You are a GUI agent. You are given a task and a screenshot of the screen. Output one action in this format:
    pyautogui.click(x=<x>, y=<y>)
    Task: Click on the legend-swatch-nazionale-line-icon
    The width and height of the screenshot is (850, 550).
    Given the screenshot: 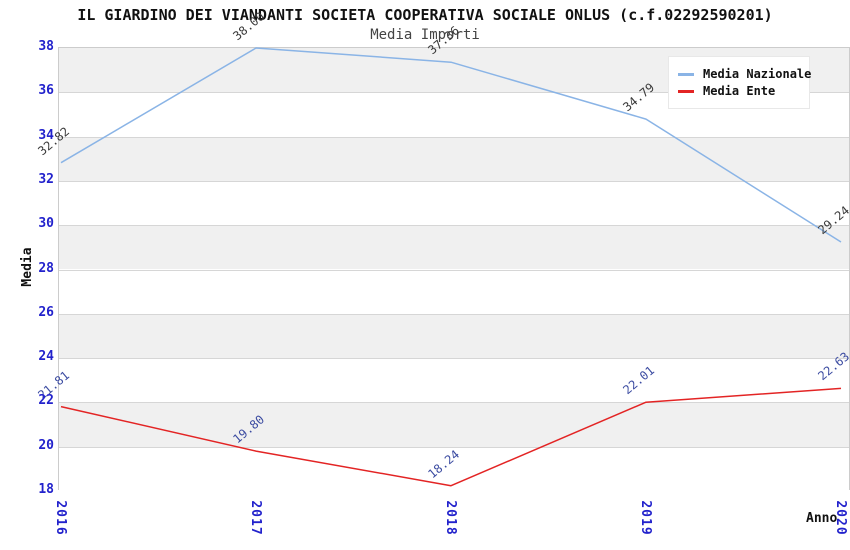 What is the action you would take?
    pyautogui.click(x=686, y=74)
    